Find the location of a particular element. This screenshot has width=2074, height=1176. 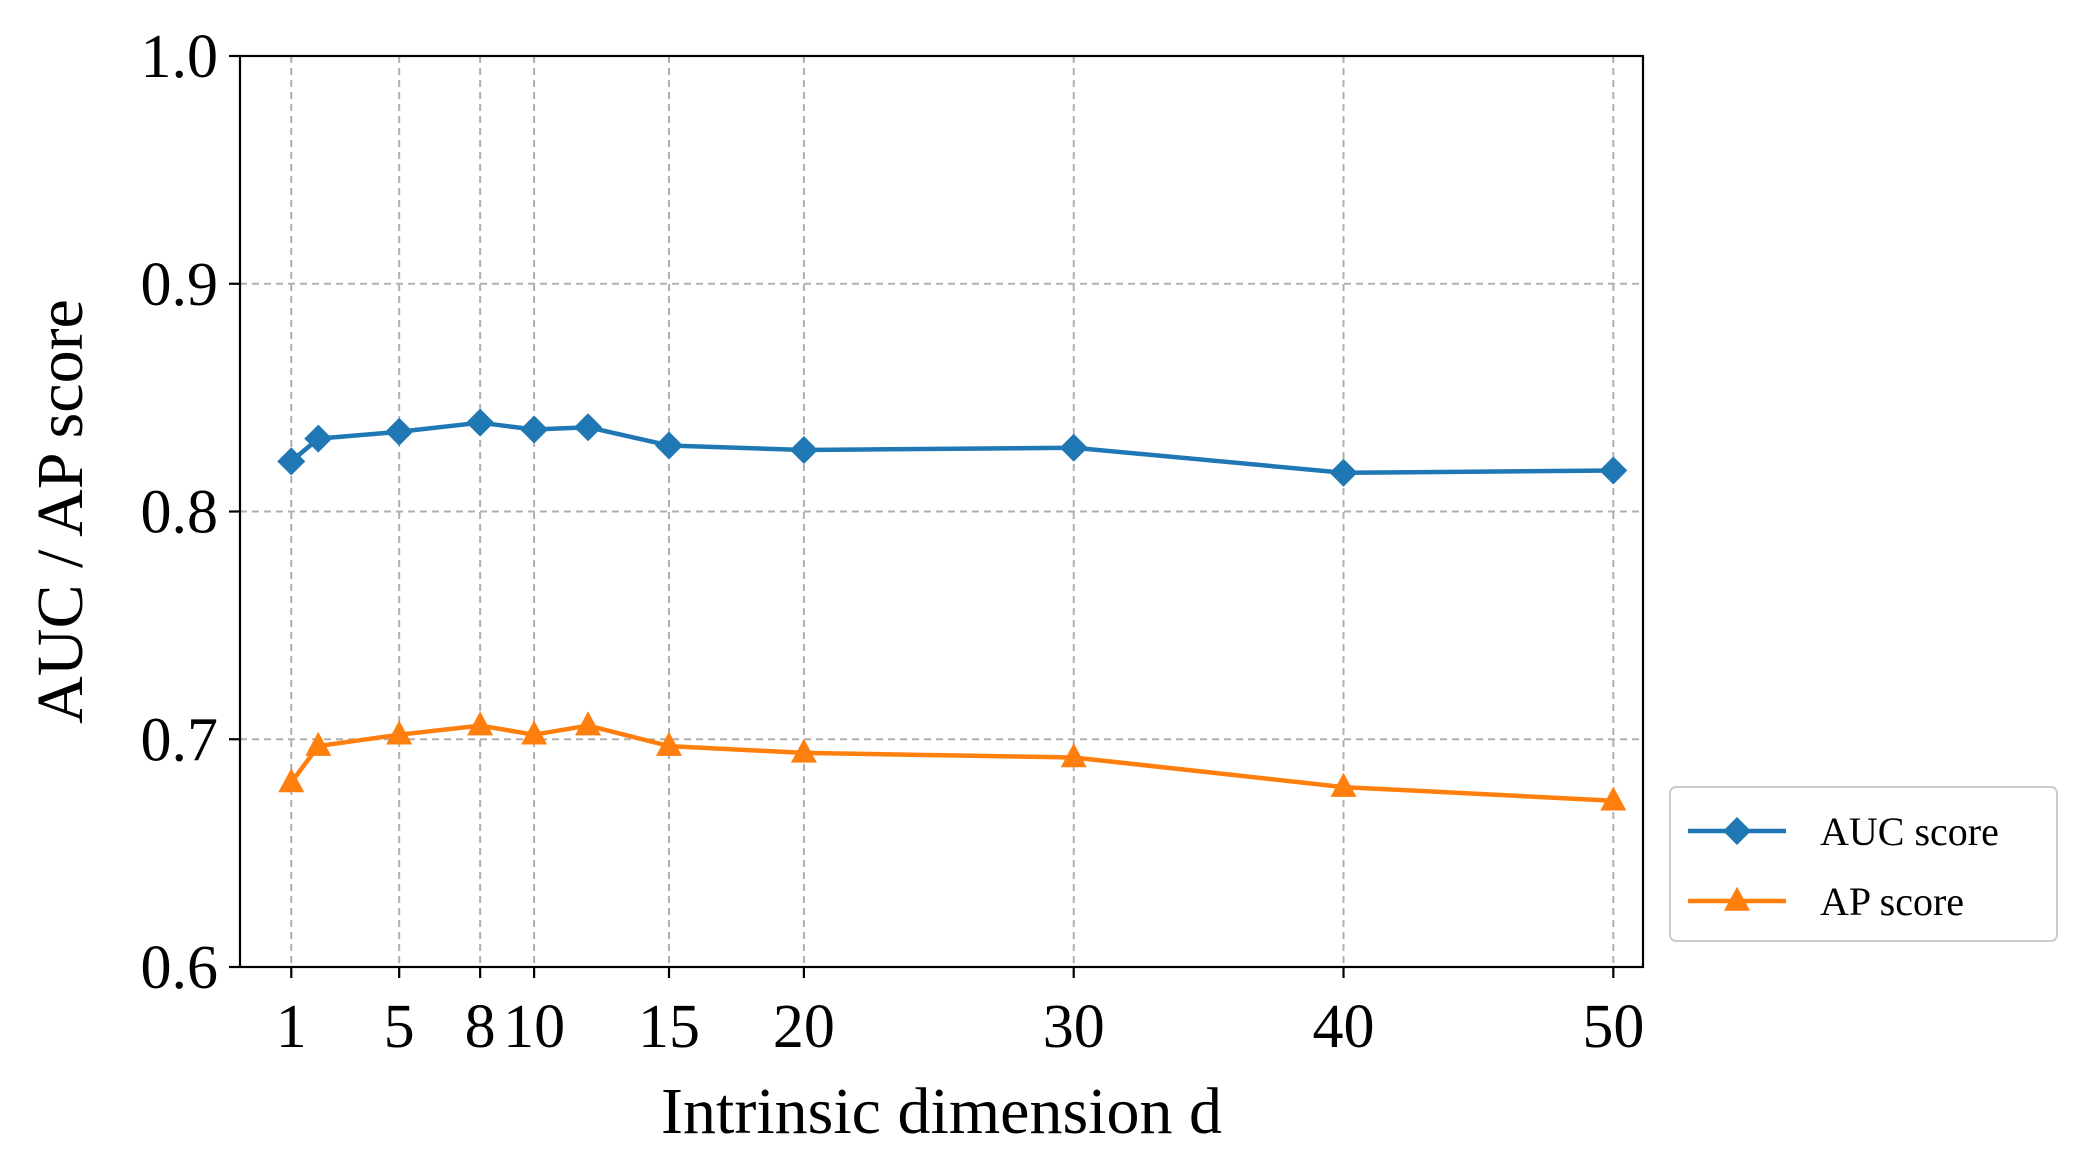

x-tick-label: 1 is located at coordinates (291, 1027).